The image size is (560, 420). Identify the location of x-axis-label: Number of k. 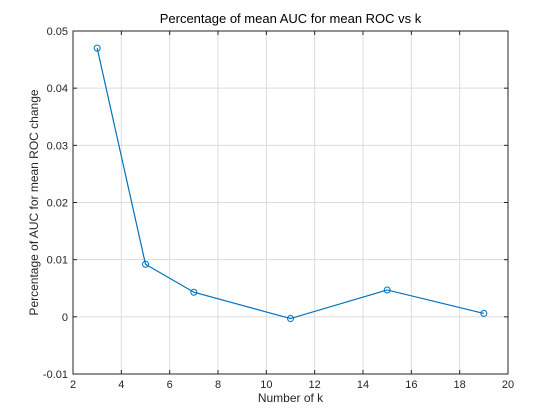
(291, 398).